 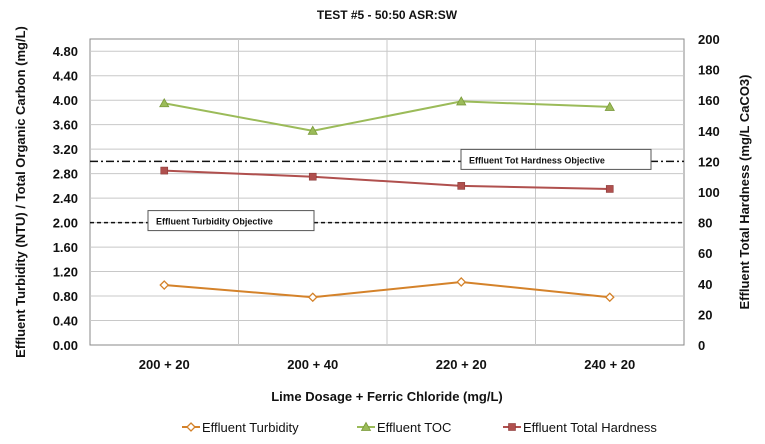 I want to click on y2-tick-label: 140, so click(x=709, y=131).